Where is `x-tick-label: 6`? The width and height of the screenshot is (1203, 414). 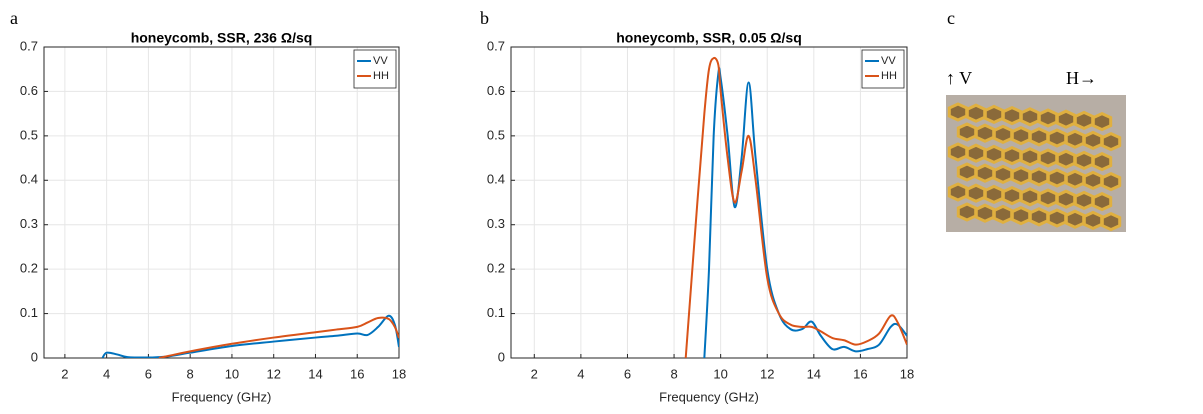 x-tick-label: 6 is located at coordinates (148, 373).